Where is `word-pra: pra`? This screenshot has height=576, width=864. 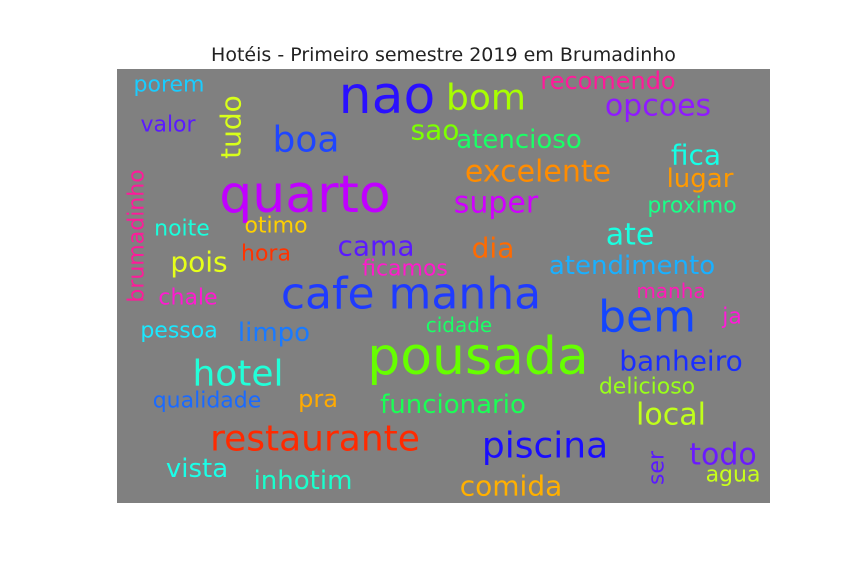
word-pra: pra is located at coordinates (318, 399).